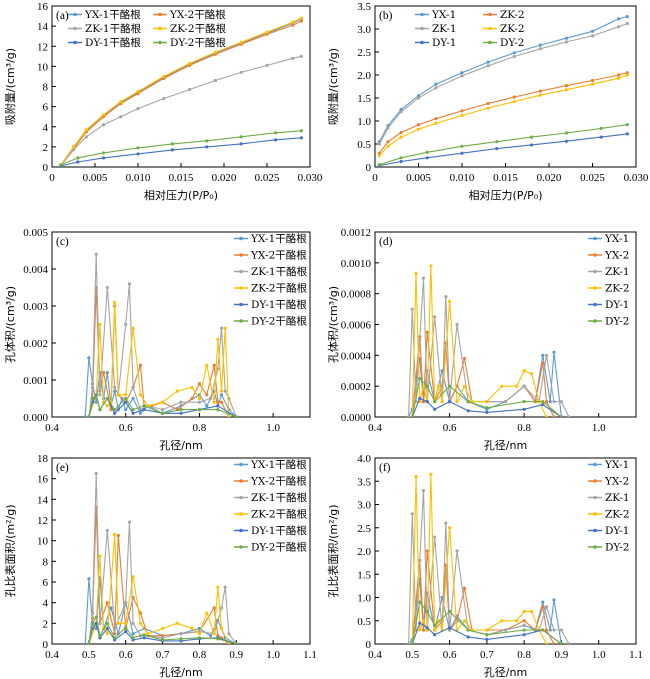  I want to click on y-tick-label: 12, so click(42, 47).